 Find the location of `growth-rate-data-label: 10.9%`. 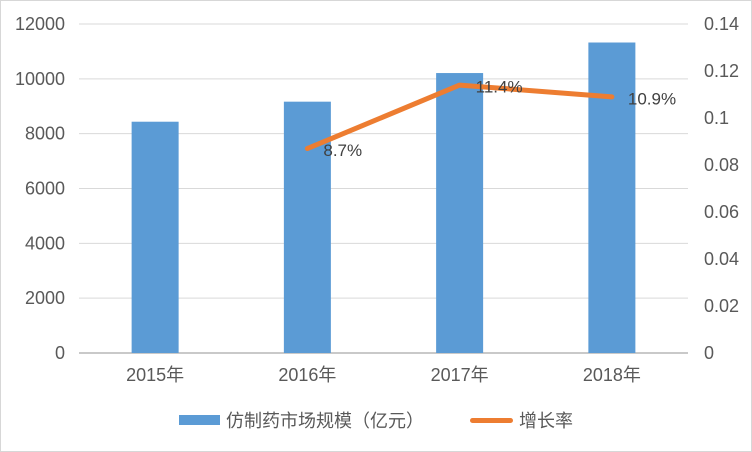

growth-rate-data-label: 10.9% is located at coordinates (652, 98).